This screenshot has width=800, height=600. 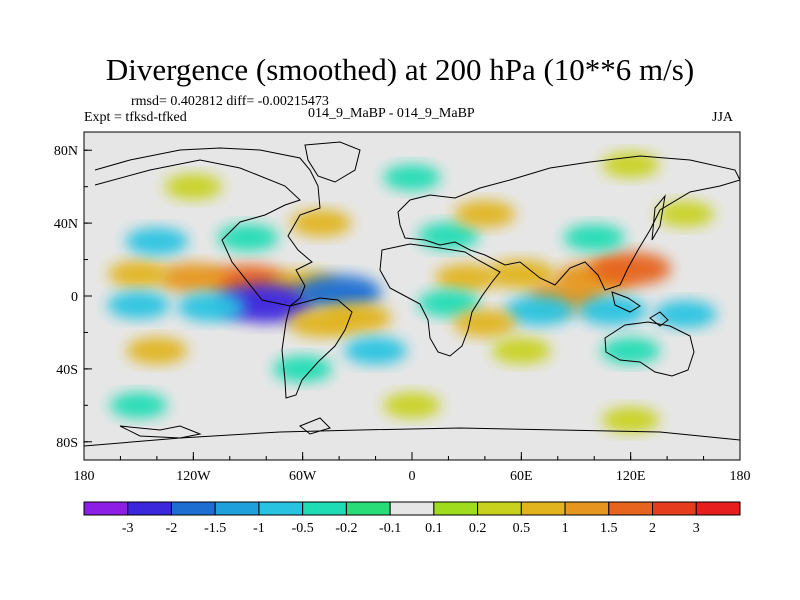 I want to click on y-tick-label: 40S, so click(x=67, y=370).